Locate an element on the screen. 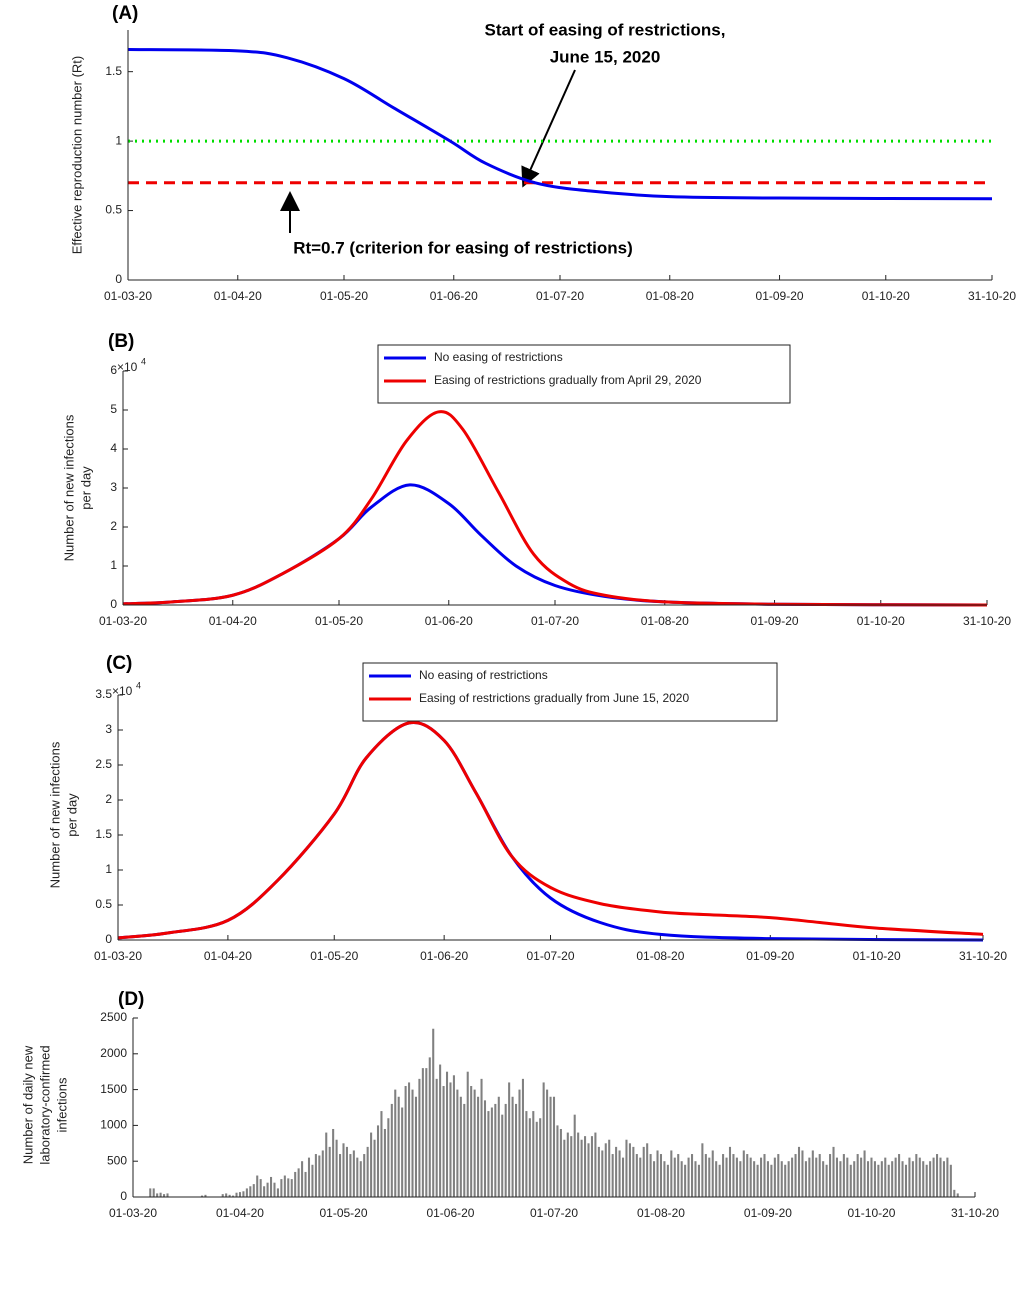 The image size is (1024, 1304). y-tick-label: 2 is located at coordinates (113, 526).